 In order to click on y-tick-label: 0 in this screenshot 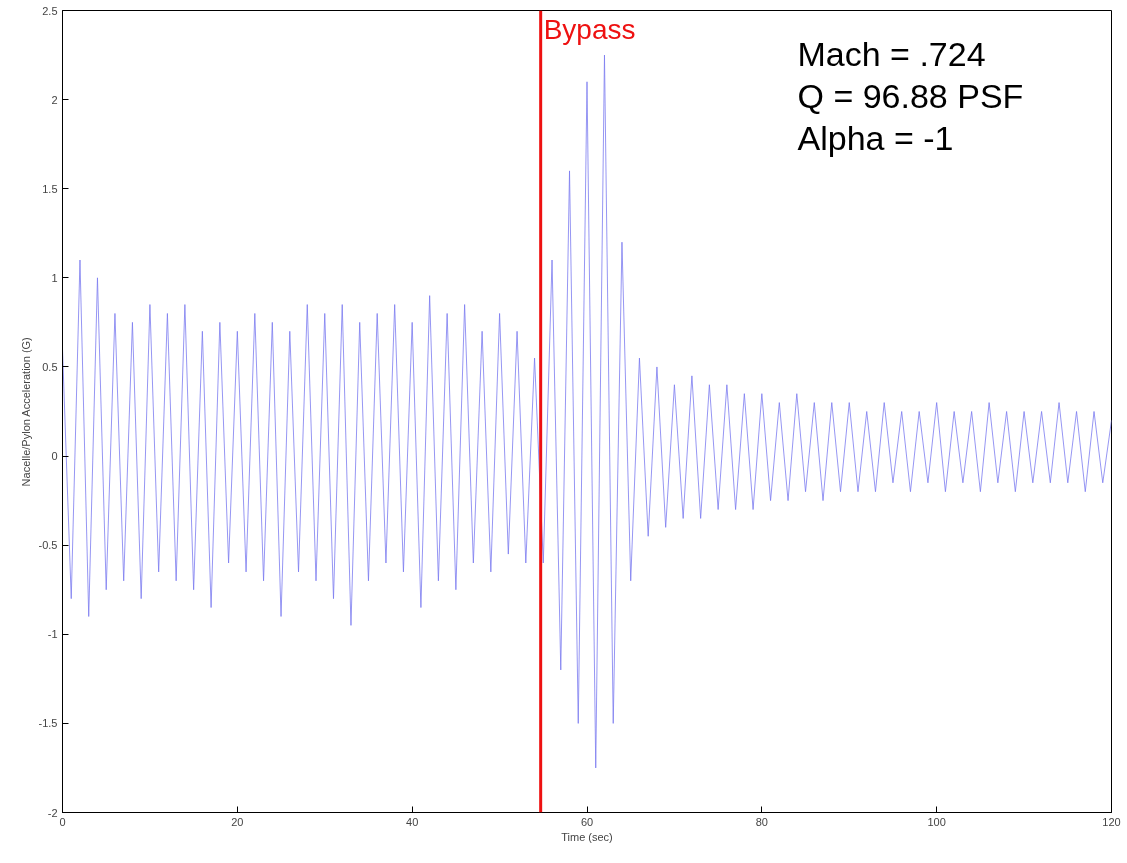, I will do `click(54, 456)`.